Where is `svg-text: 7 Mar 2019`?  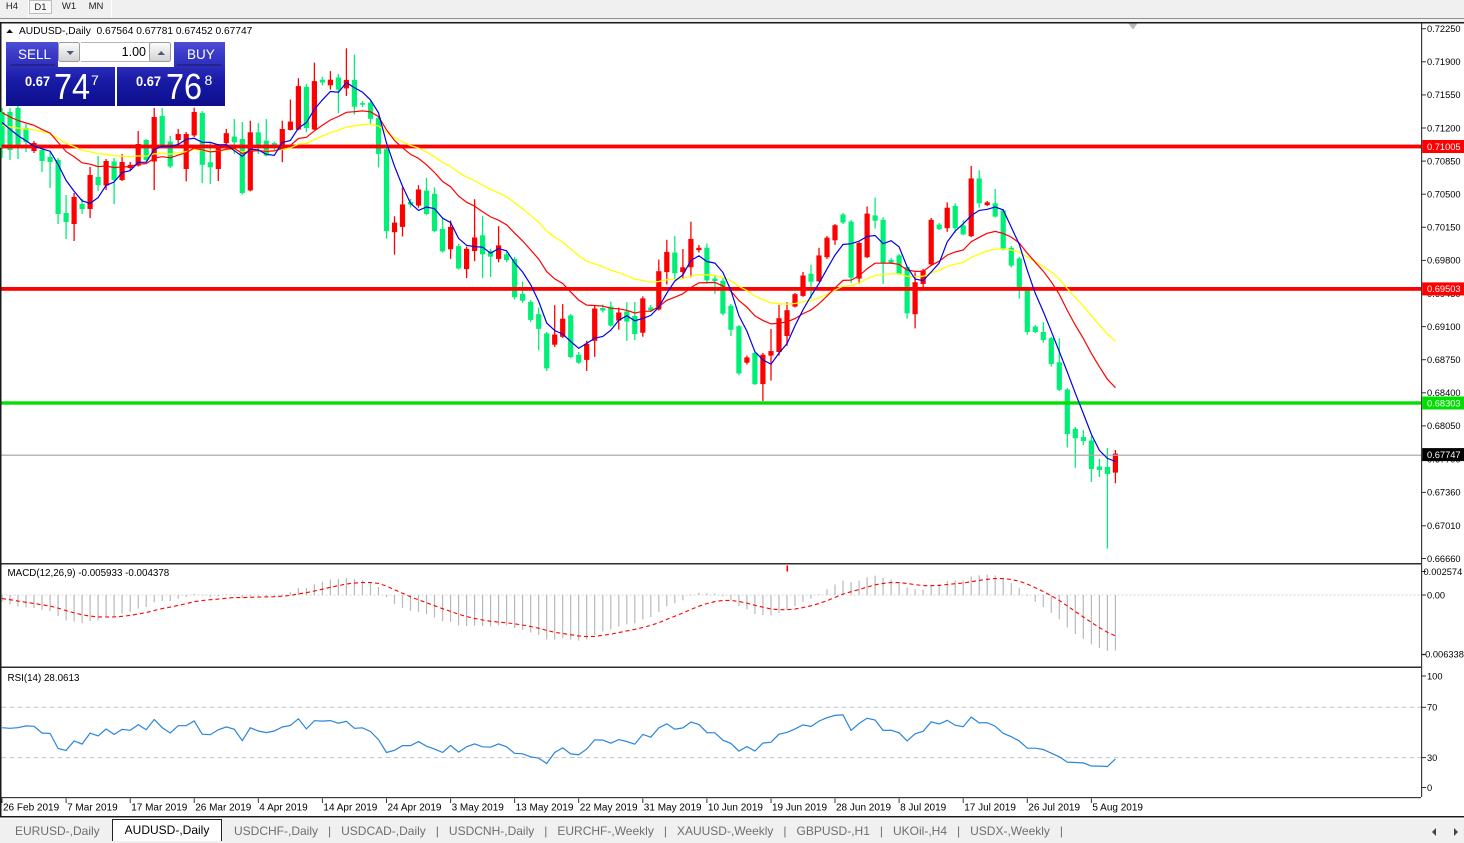
svg-text: 7 Mar 2019 is located at coordinates (92, 808).